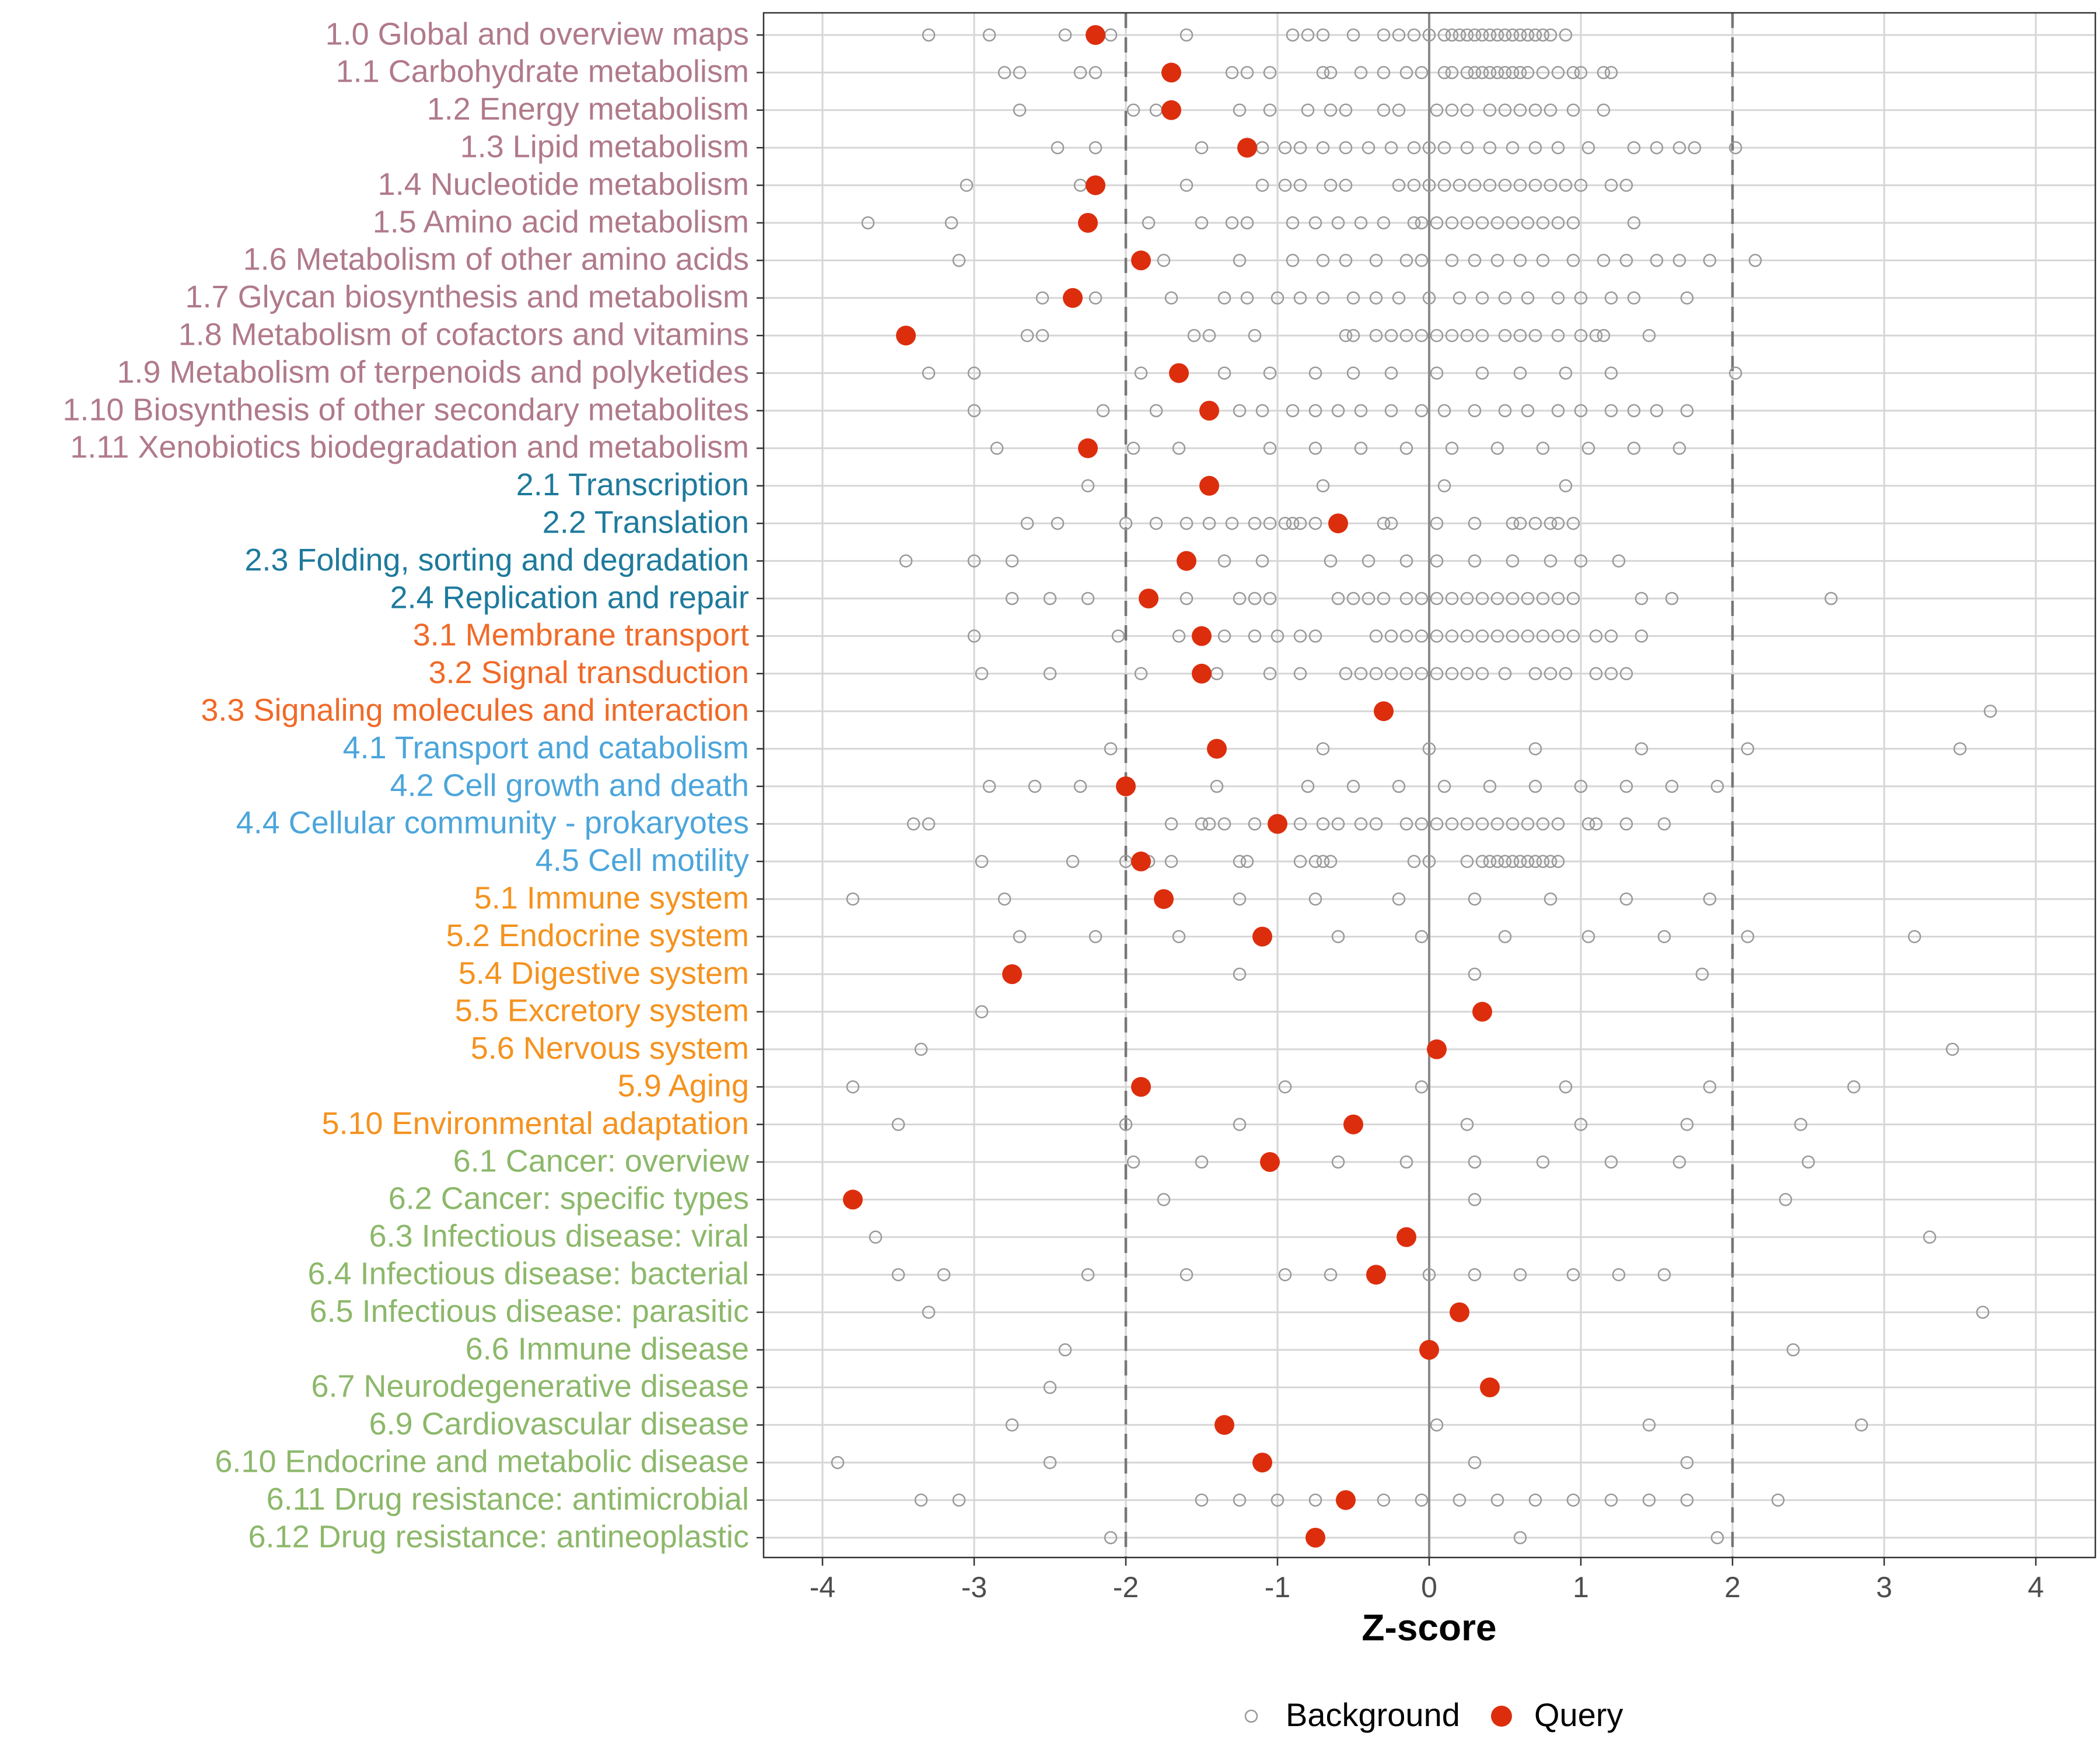 This screenshot has width=2100, height=1750. I want to click on category-label: 1.7 Glycan biosynthesis and metabolism, so click(468, 296).